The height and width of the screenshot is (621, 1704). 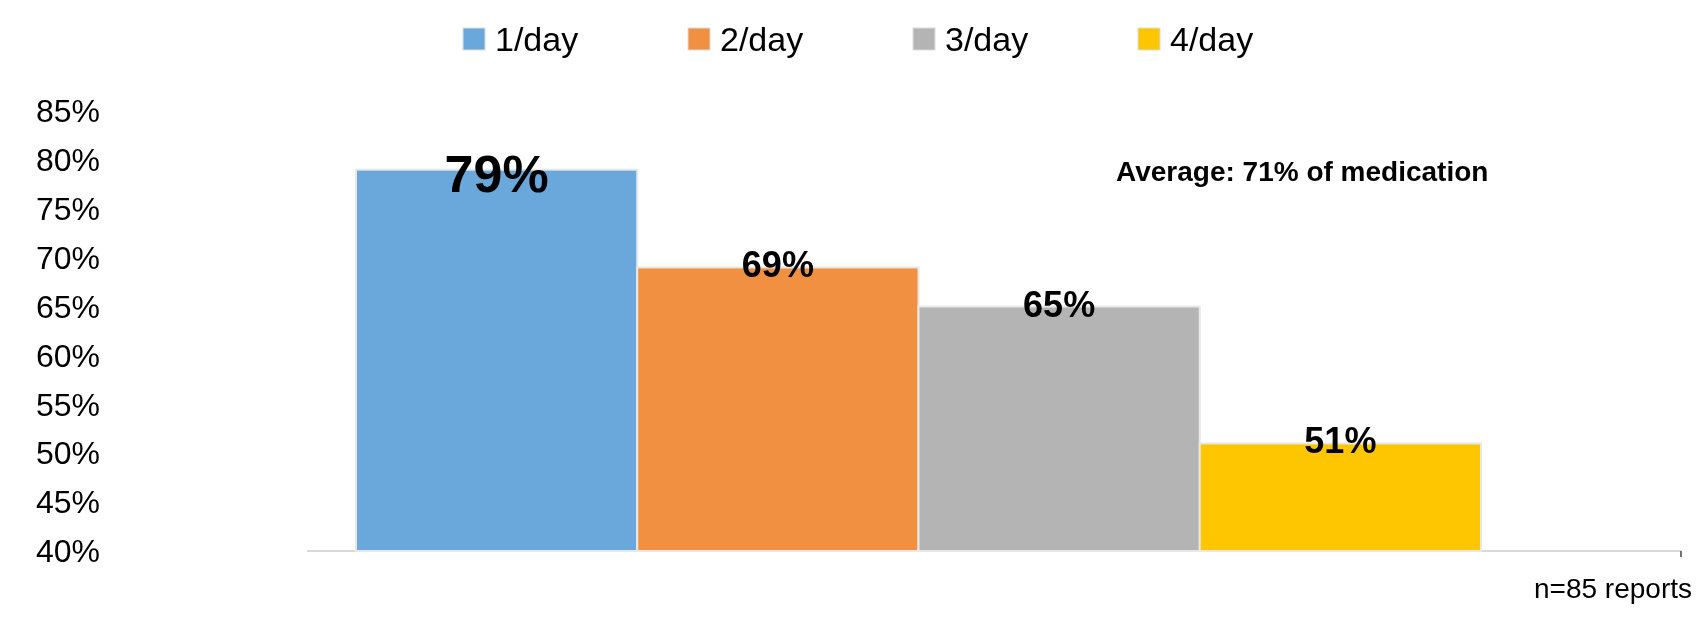 What do you see at coordinates (67, 551) in the screenshot?
I see `y-tick-label: 40%` at bounding box center [67, 551].